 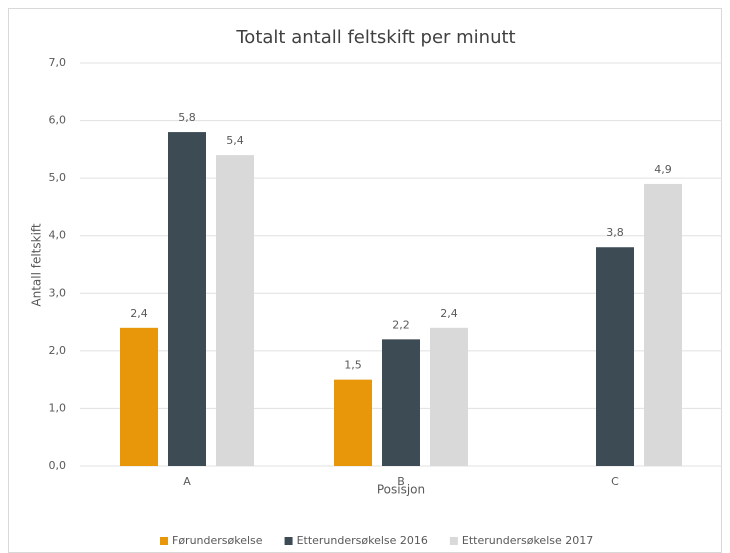 What do you see at coordinates (235, 140) in the screenshot?
I see `value-label: 5,4` at bounding box center [235, 140].